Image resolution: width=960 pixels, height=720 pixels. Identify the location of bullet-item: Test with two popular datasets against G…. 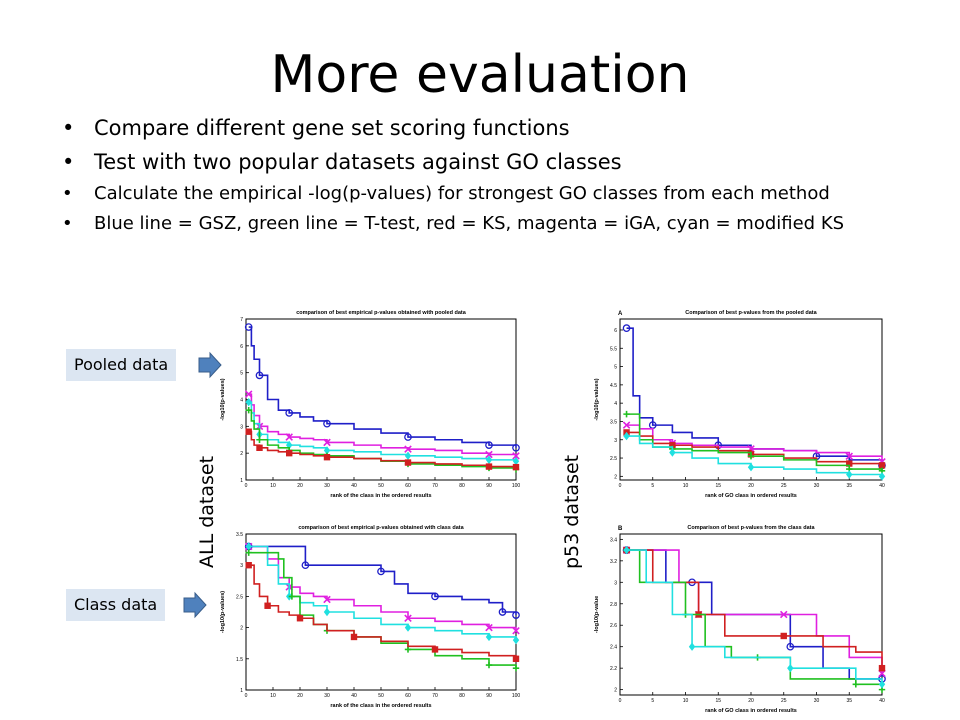
(492, 162).